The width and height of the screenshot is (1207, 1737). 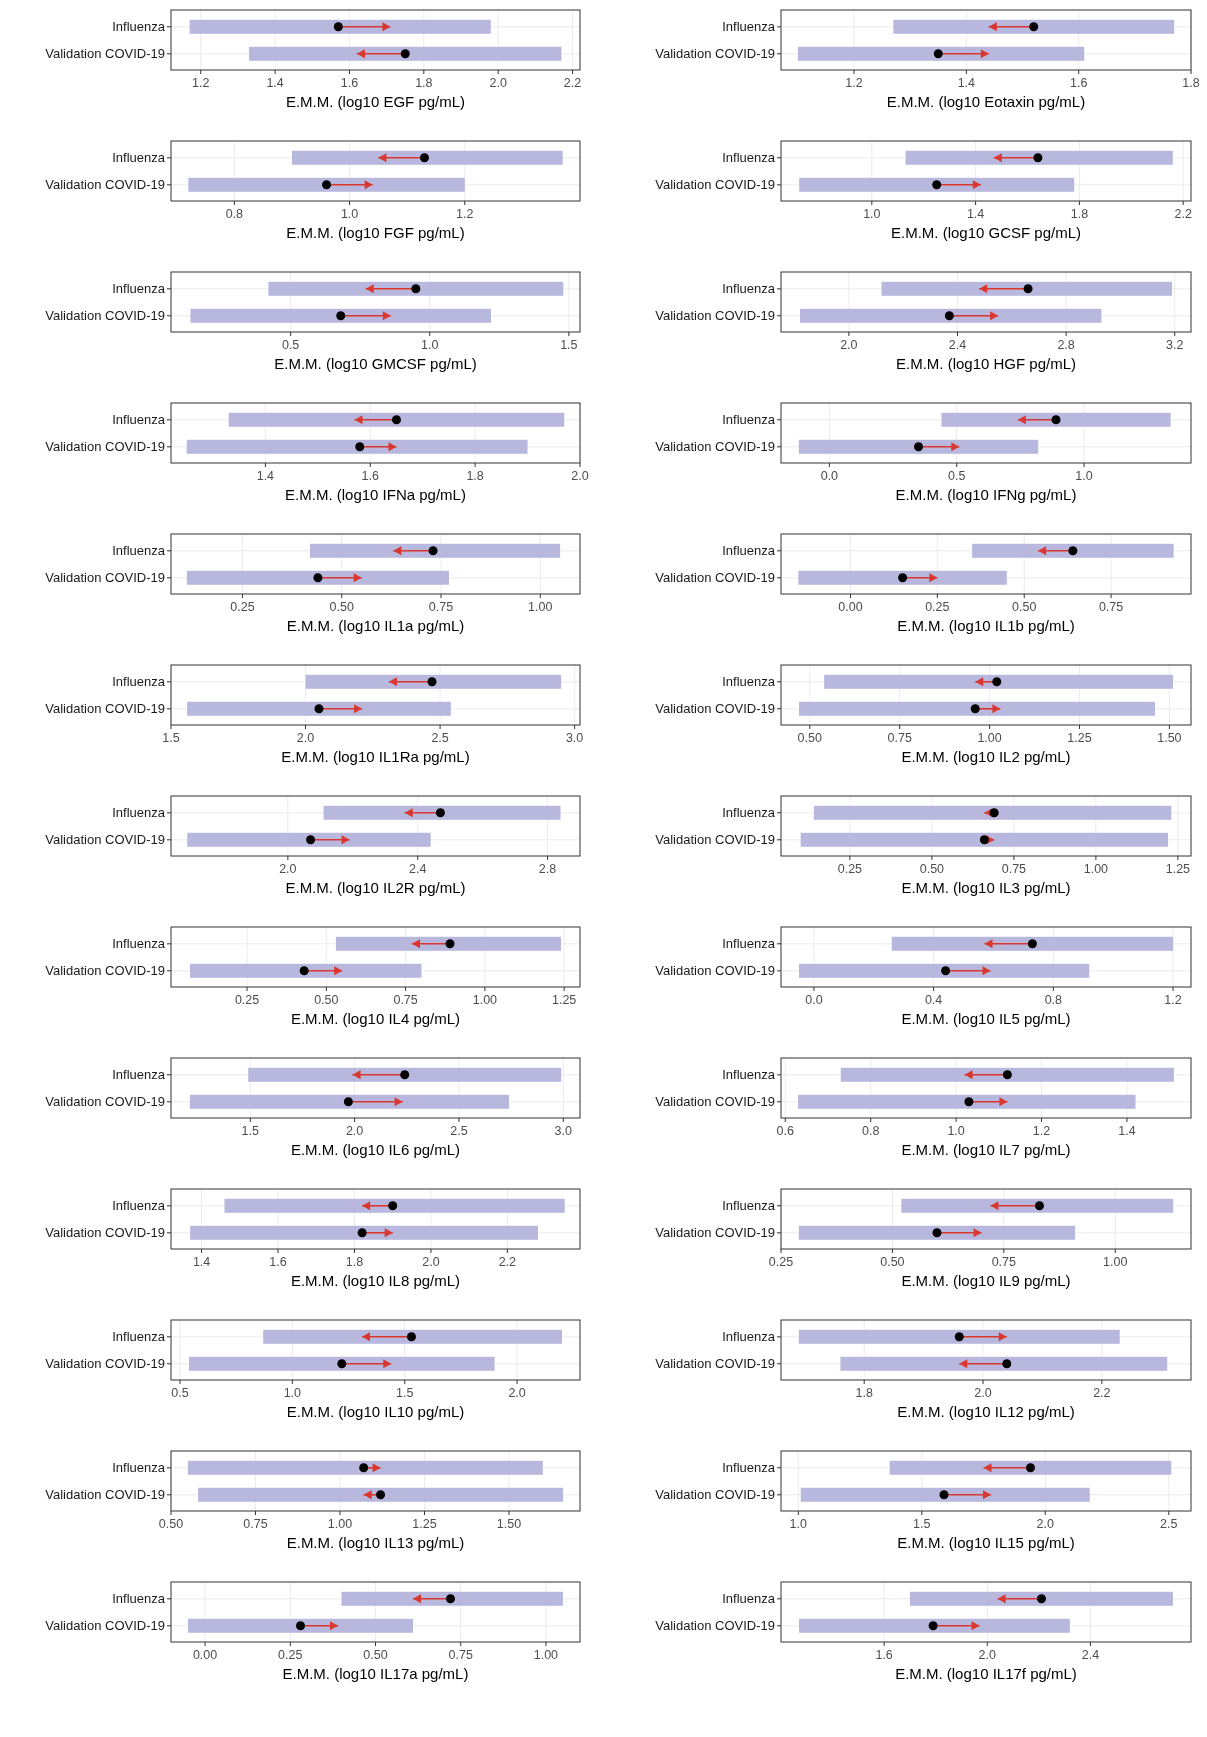 What do you see at coordinates (986, 625) in the screenshot?
I see `x-axis-title: E.M.M. (log10 IL1b pg/mL)` at bounding box center [986, 625].